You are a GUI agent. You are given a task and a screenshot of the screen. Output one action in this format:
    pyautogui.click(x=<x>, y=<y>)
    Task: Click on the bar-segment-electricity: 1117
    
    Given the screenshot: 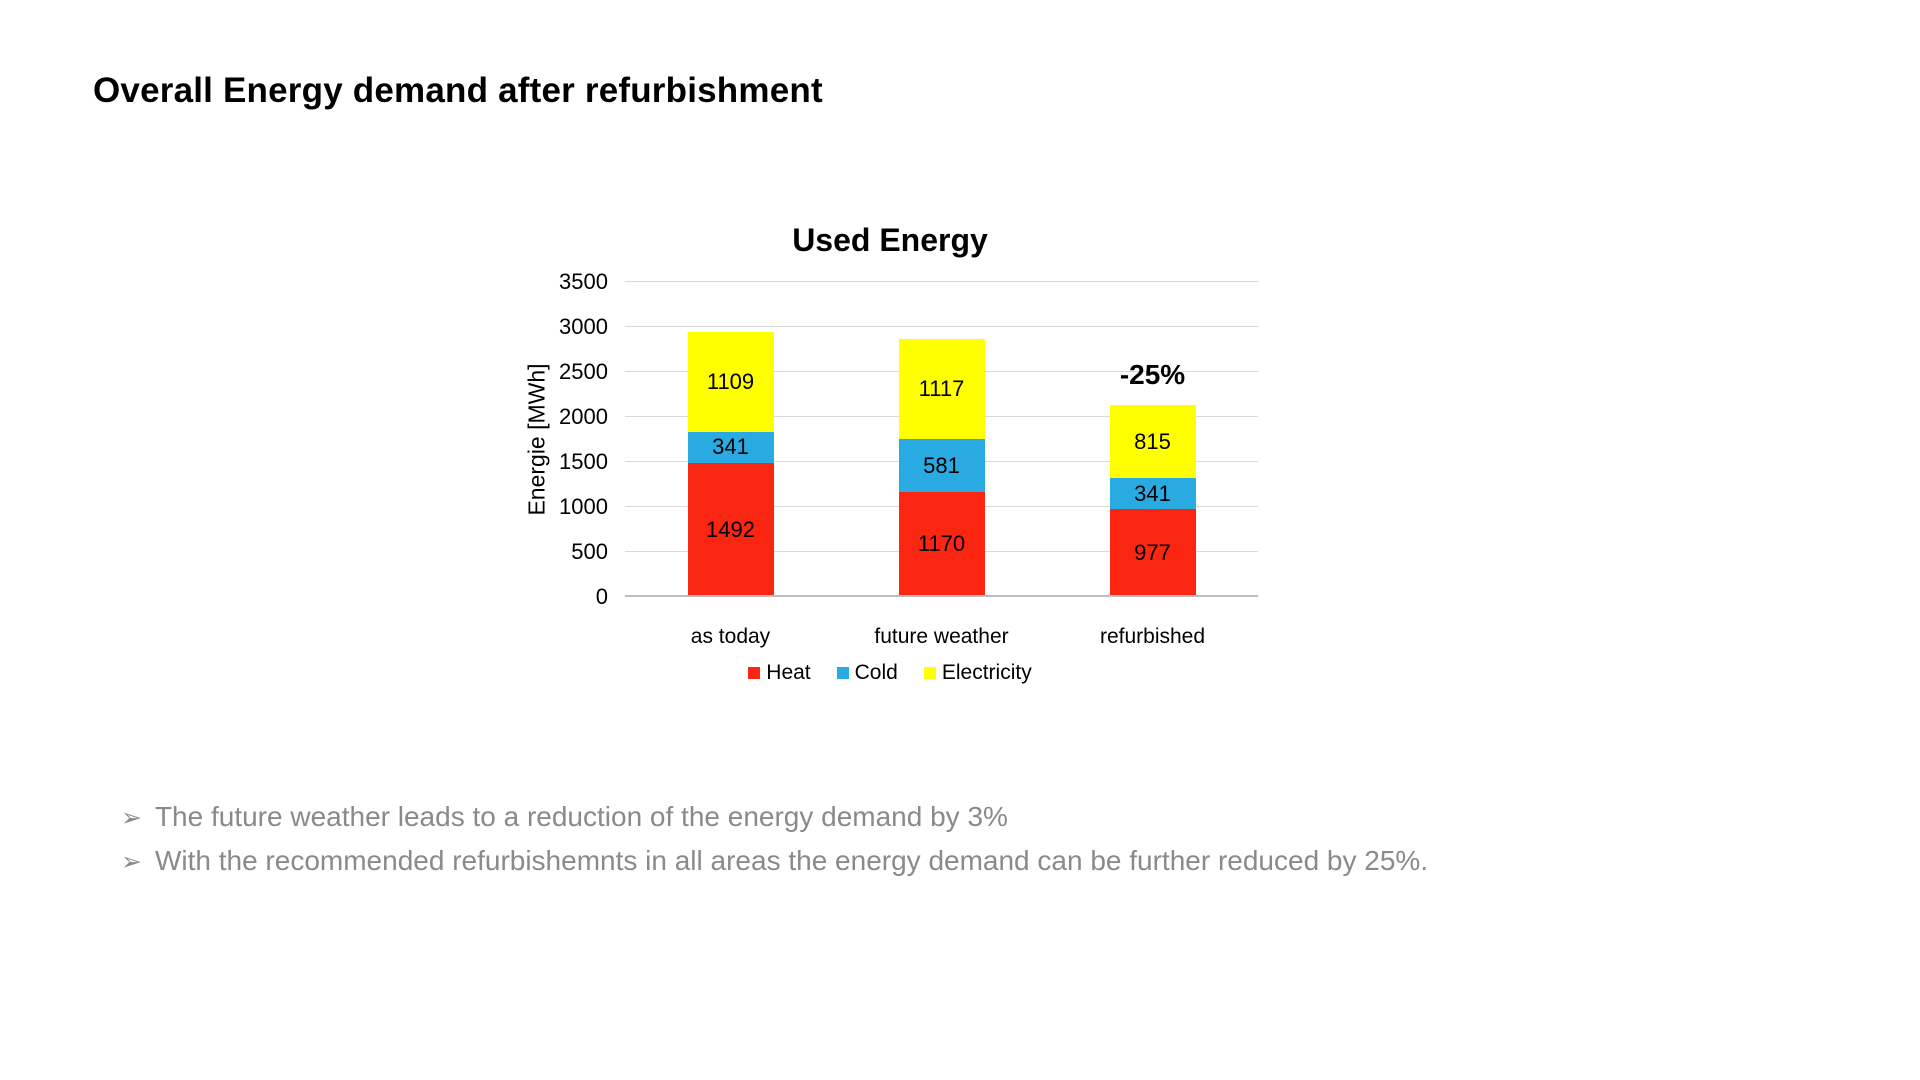 What is the action you would take?
    pyautogui.click(x=941, y=389)
    